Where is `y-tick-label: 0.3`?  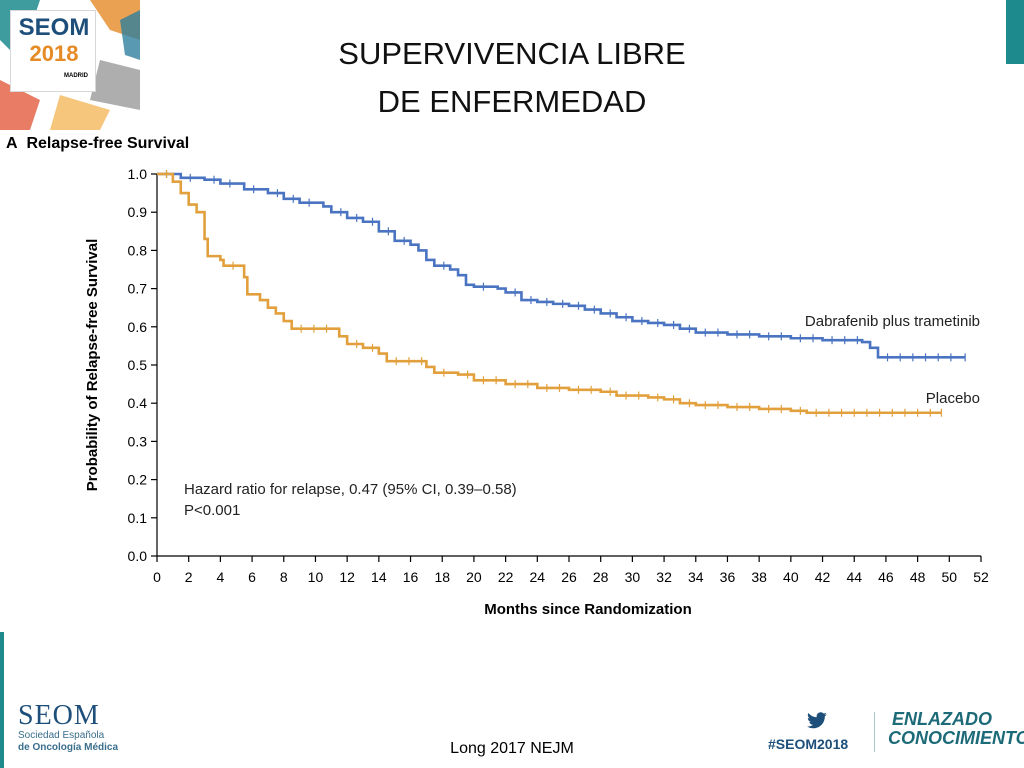 y-tick-label: 0.3 is located at coordinates (138, 441).